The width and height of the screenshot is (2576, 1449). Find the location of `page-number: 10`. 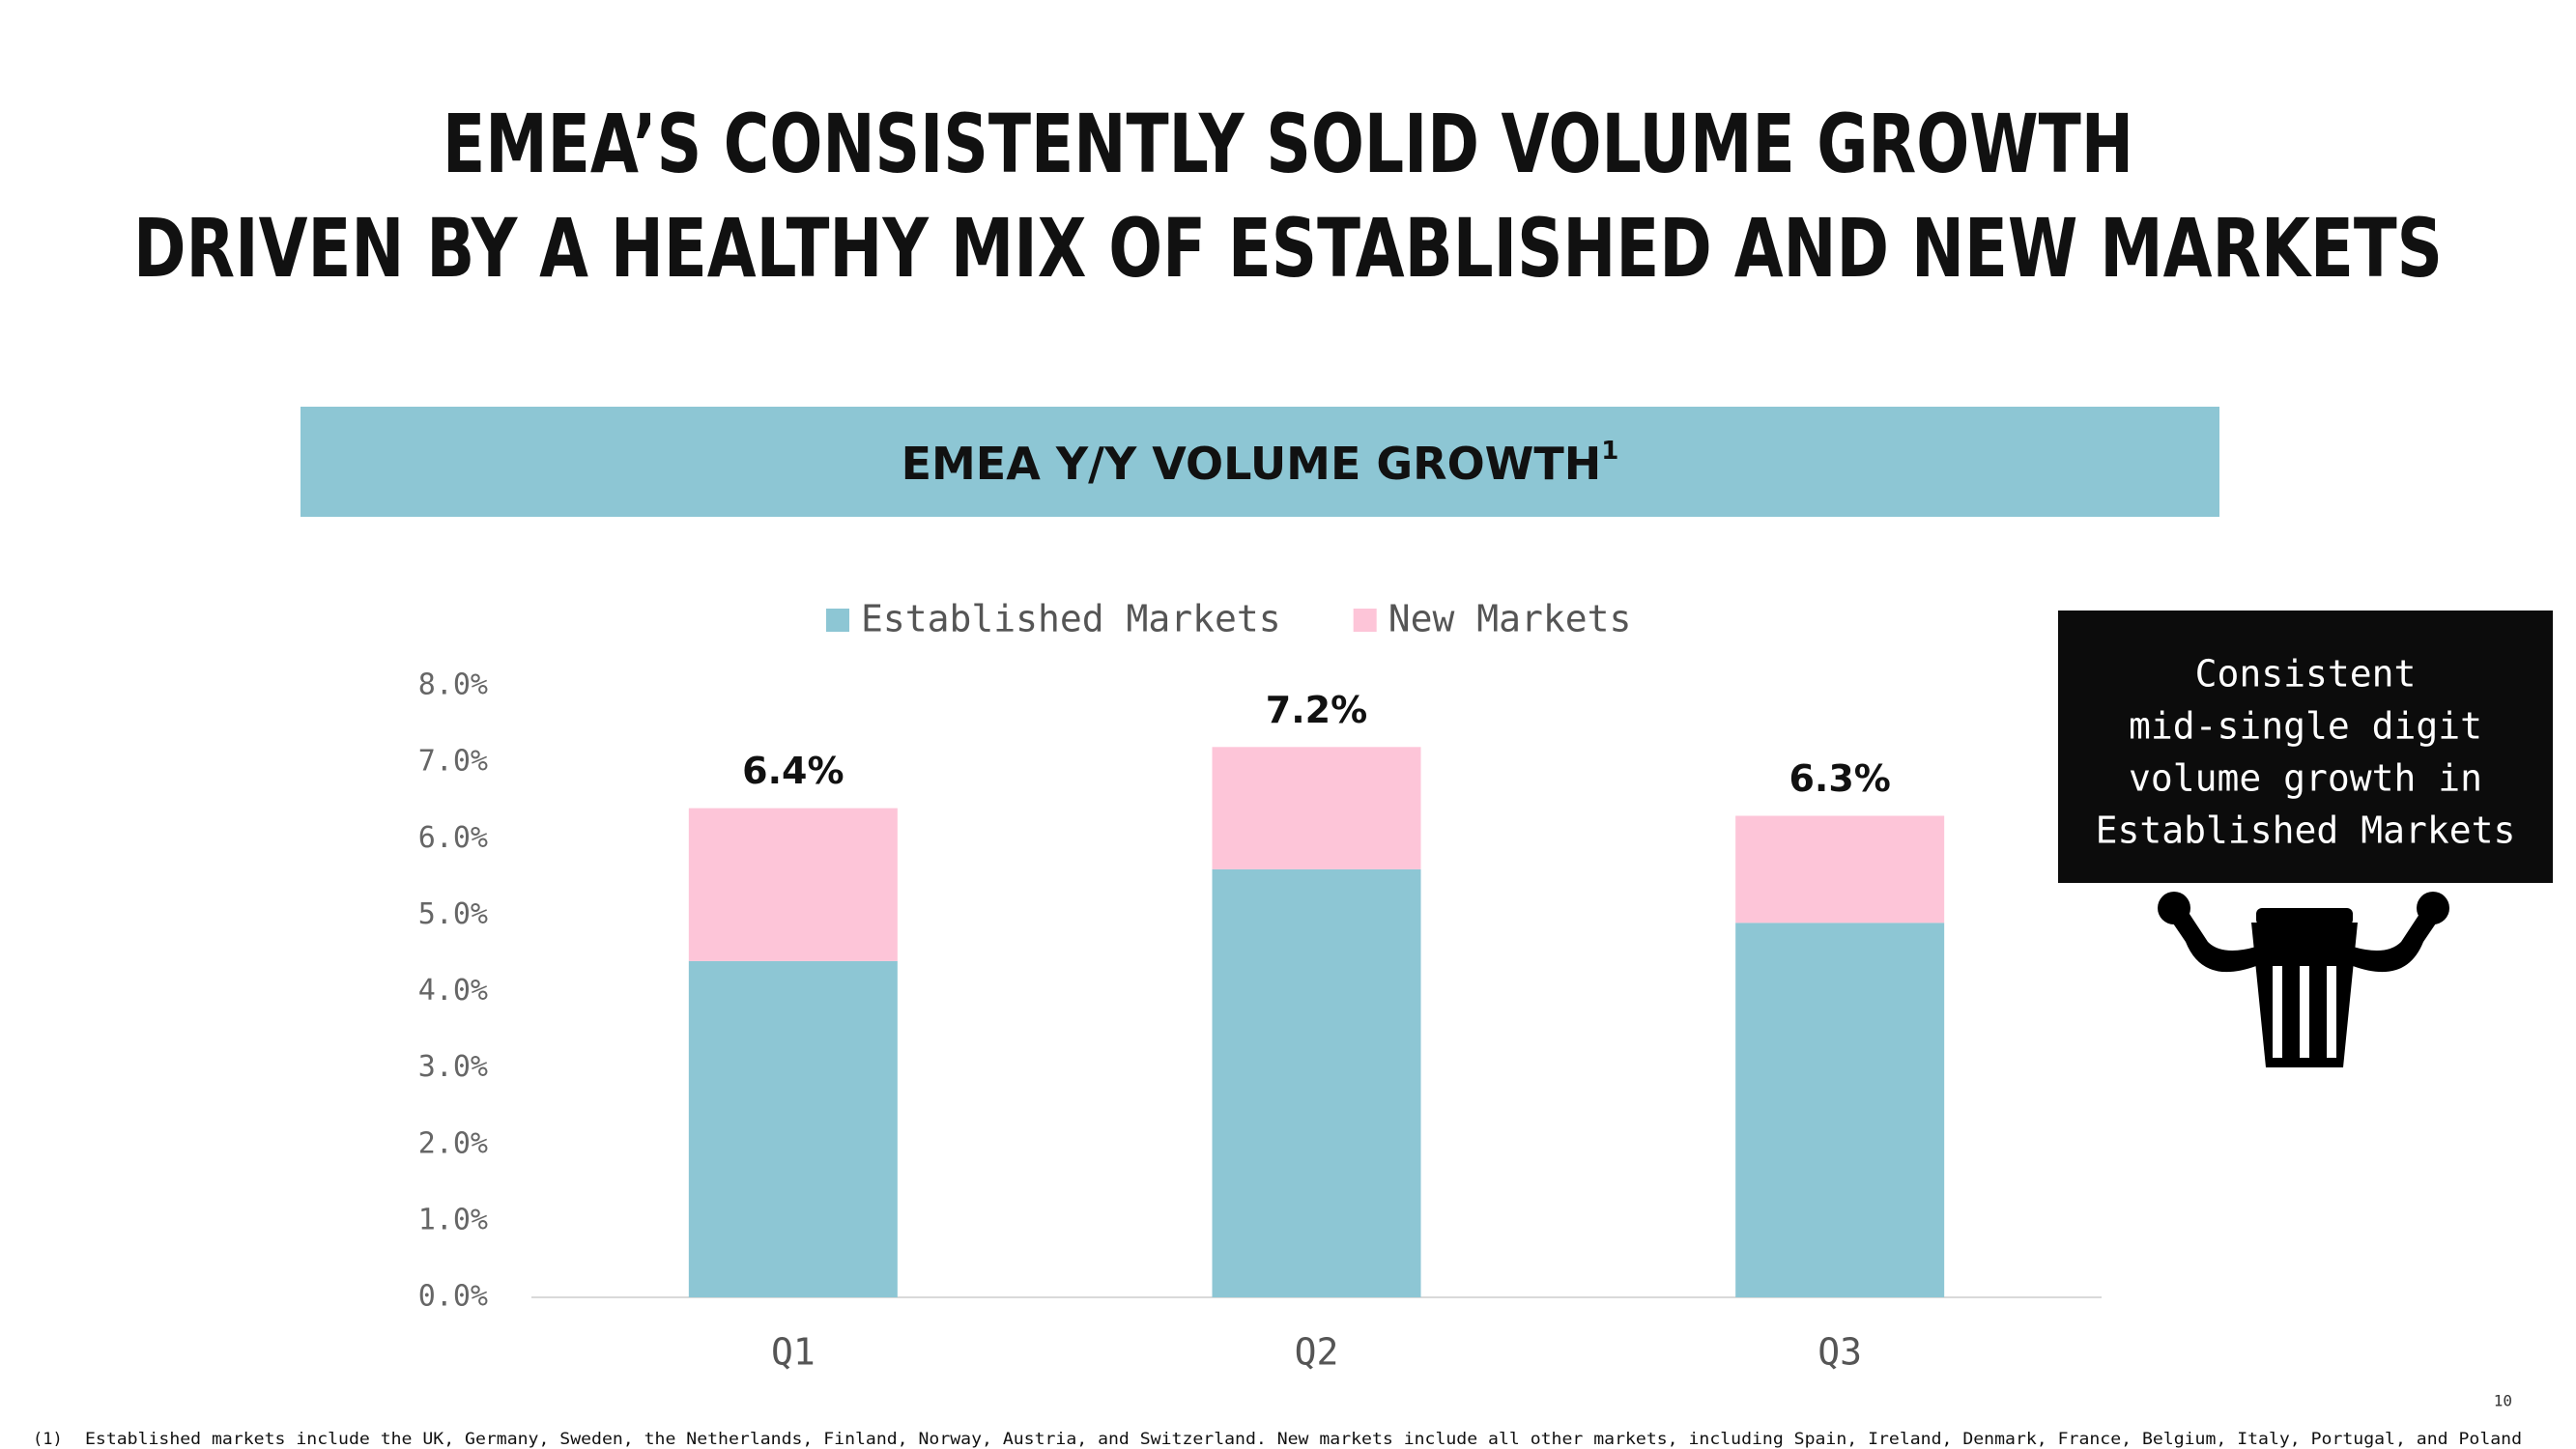

page-number: 10 is located at coordinates (2503, 1401).